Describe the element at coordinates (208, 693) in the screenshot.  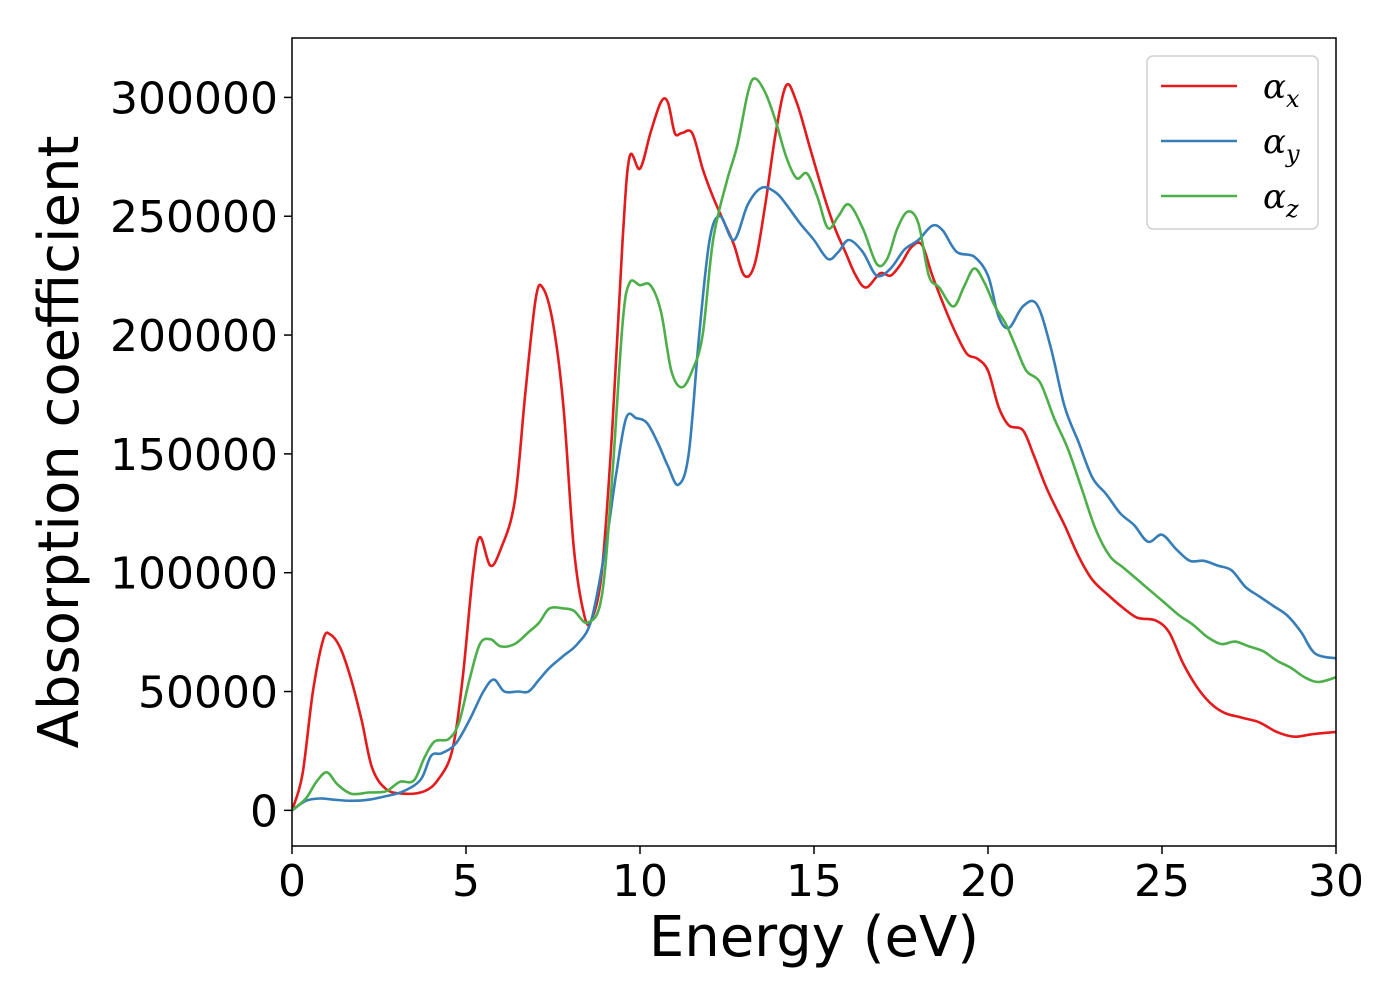
I see `y-tick-label: 50000` at that location.